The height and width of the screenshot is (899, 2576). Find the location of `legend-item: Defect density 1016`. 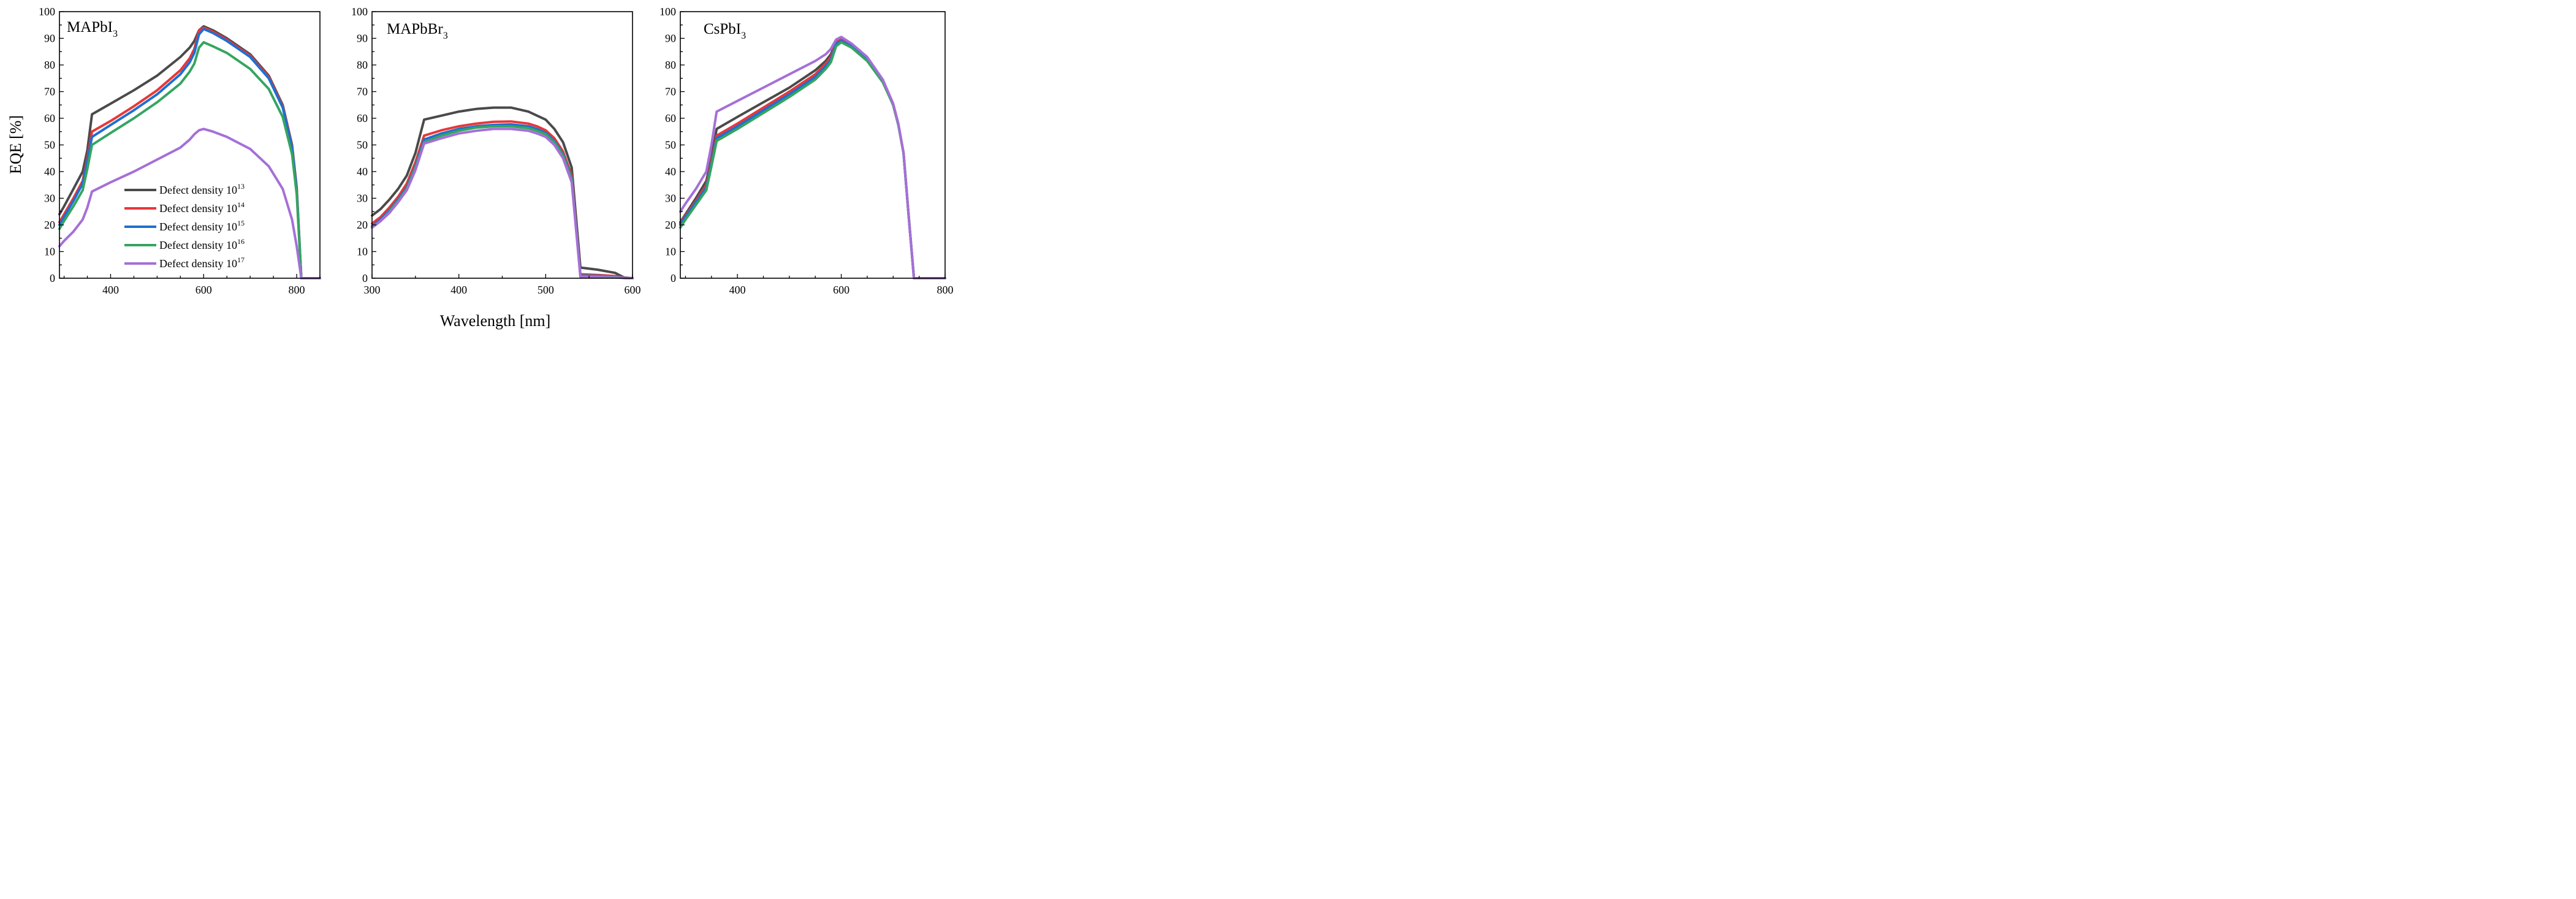

legend-item: Defect density 1016 is located at coordinates (184, 244).